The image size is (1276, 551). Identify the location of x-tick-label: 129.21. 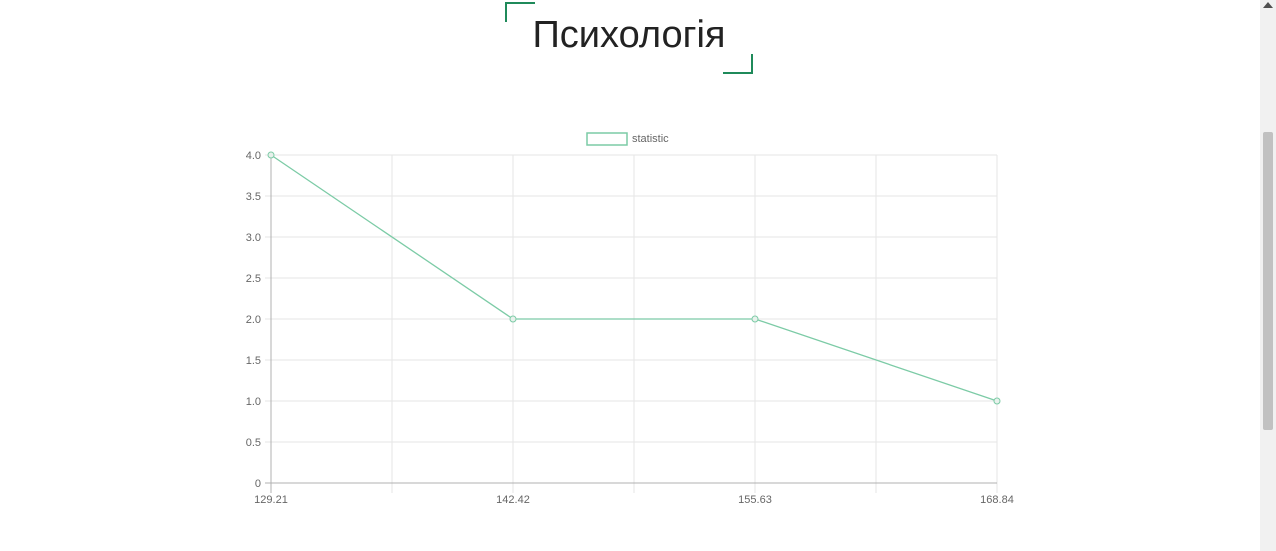
(271, 500).